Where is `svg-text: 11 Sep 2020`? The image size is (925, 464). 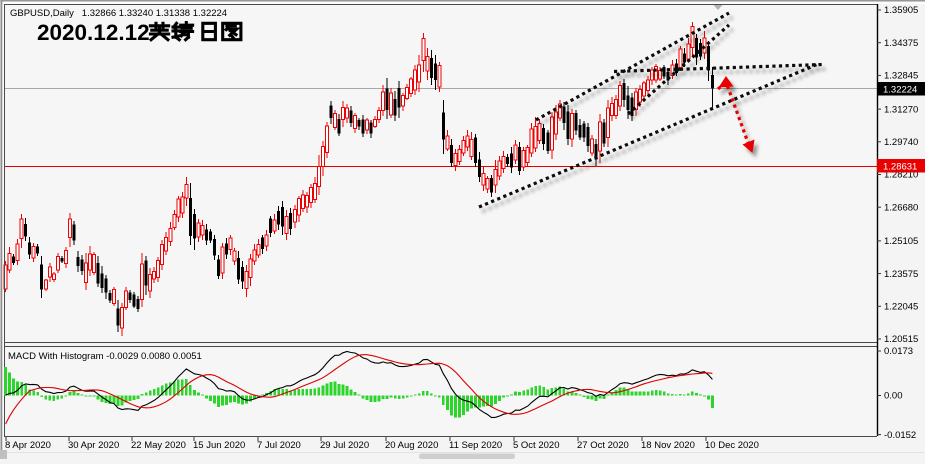
svg-text: 11 Sep 2020 is located at coordinates (475, 445).